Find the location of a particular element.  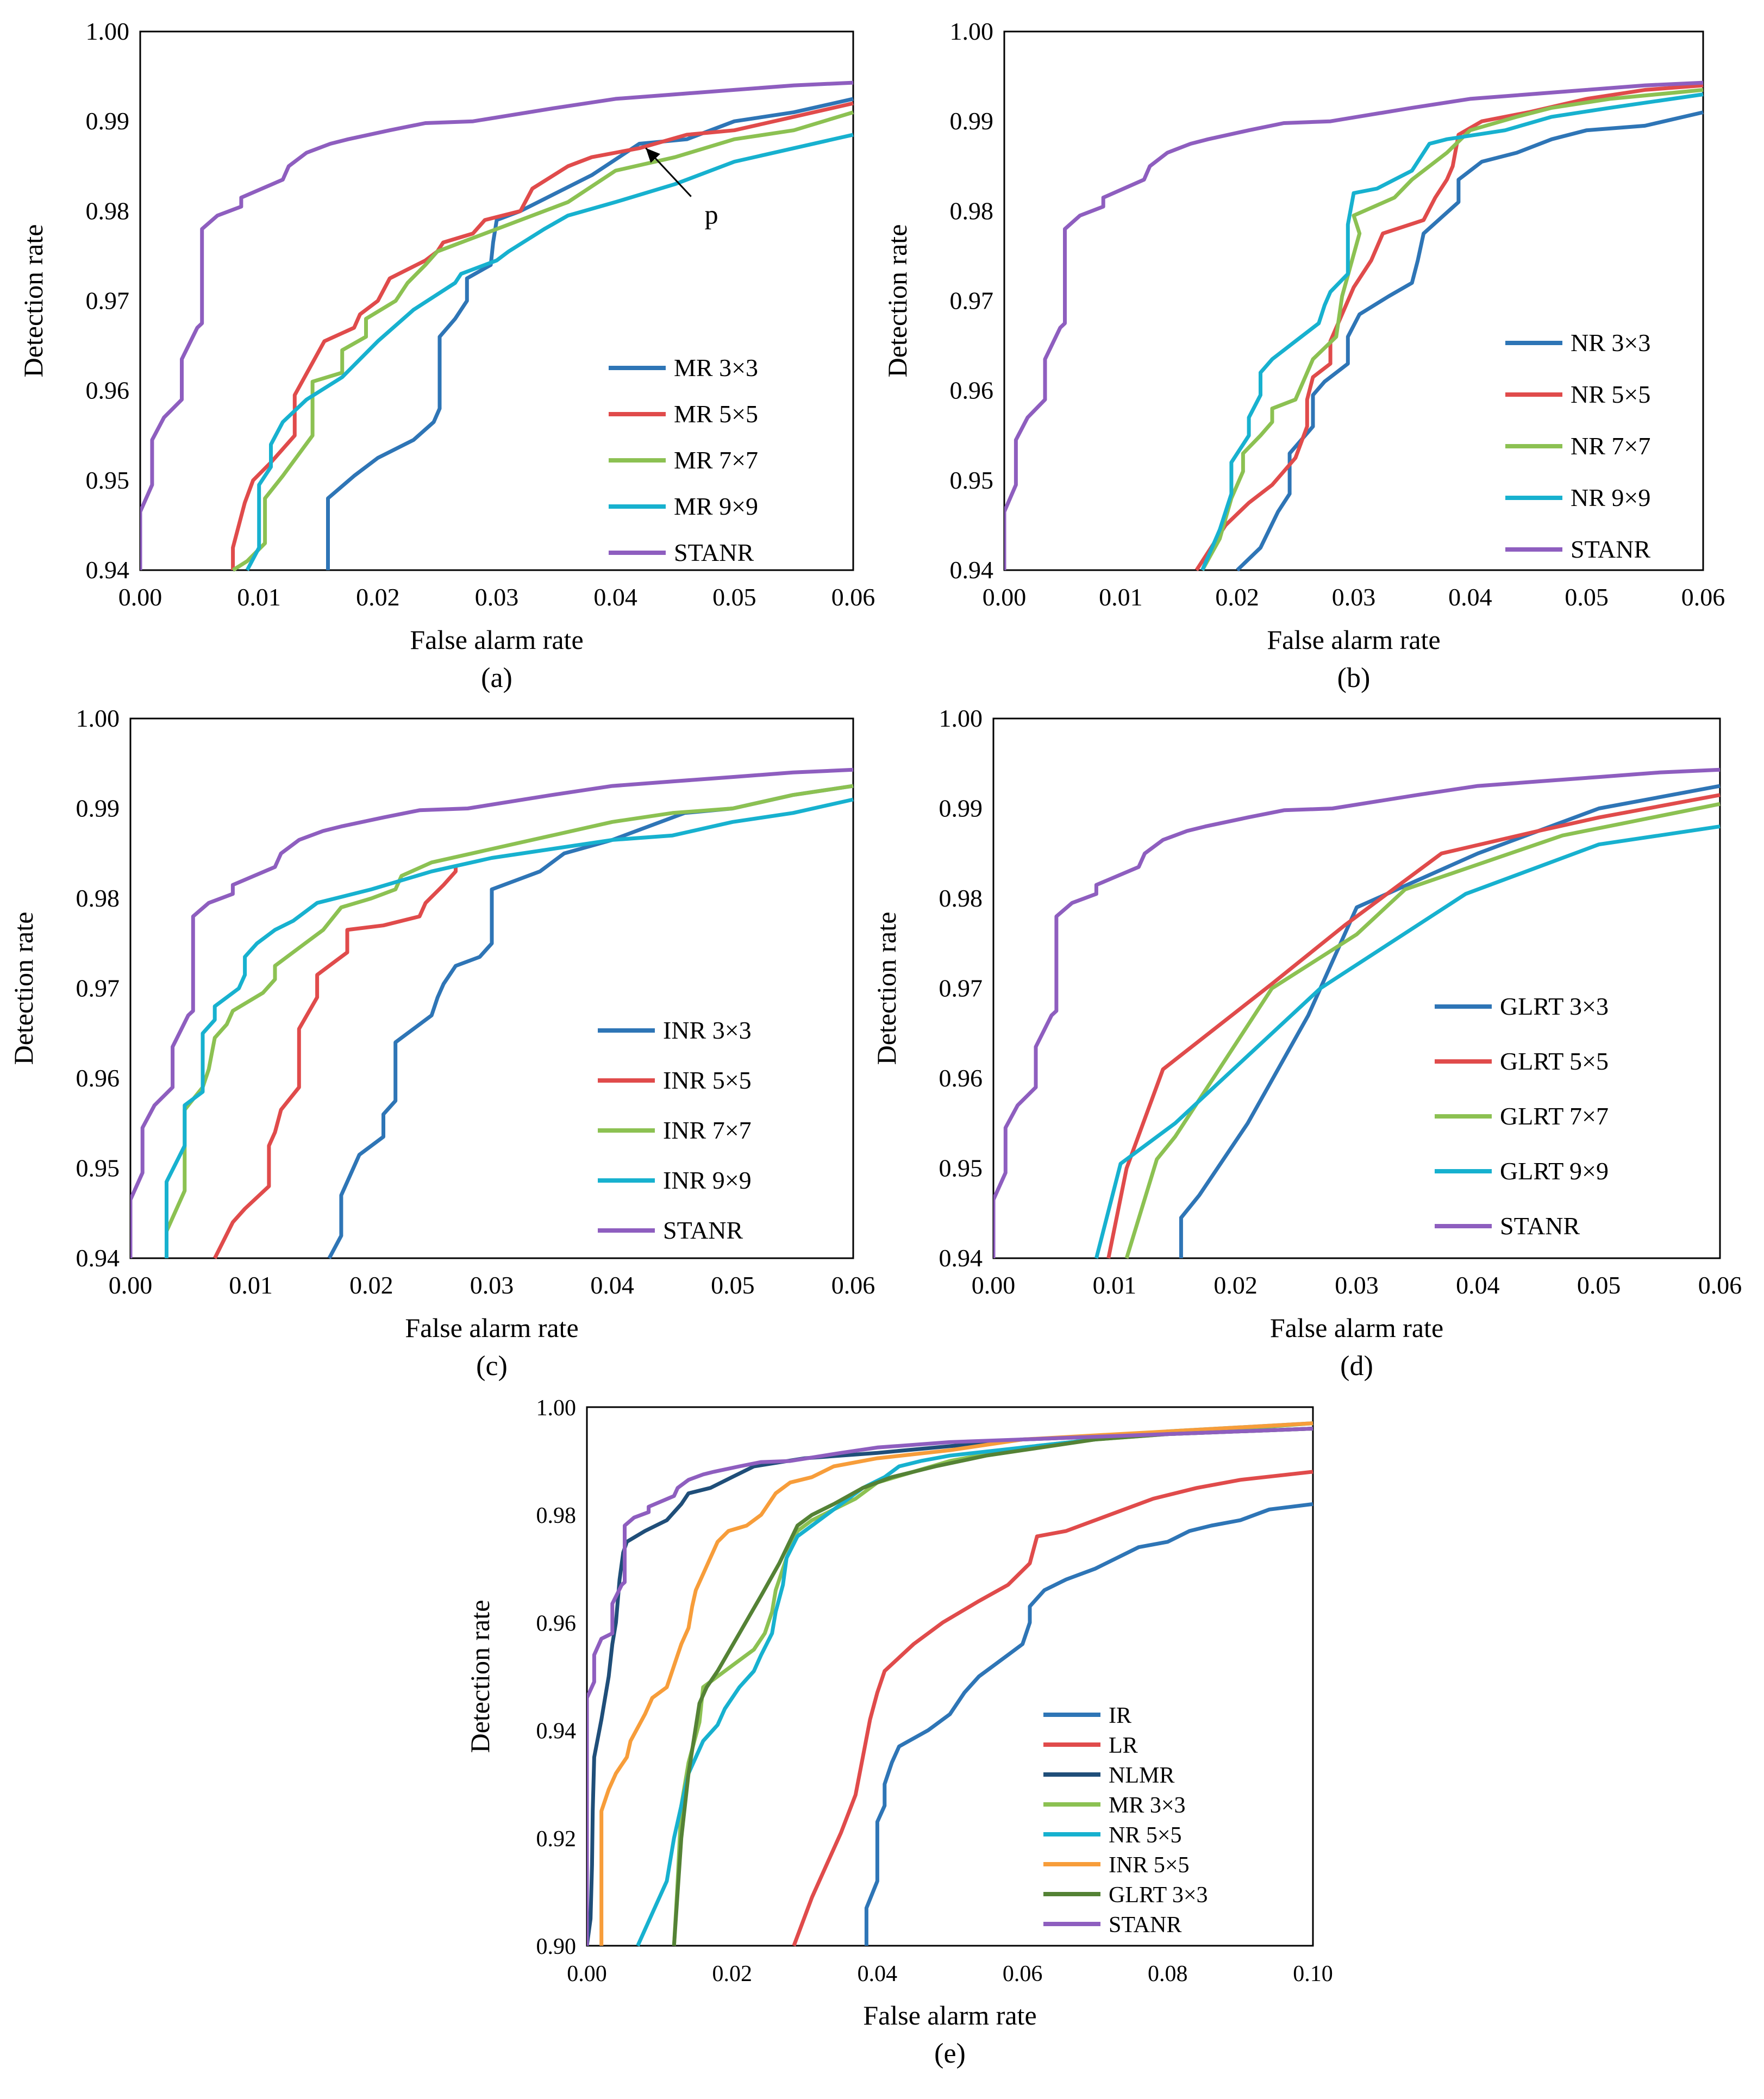

legend-label: MR 7×7 is located at coordinates (716, 460).